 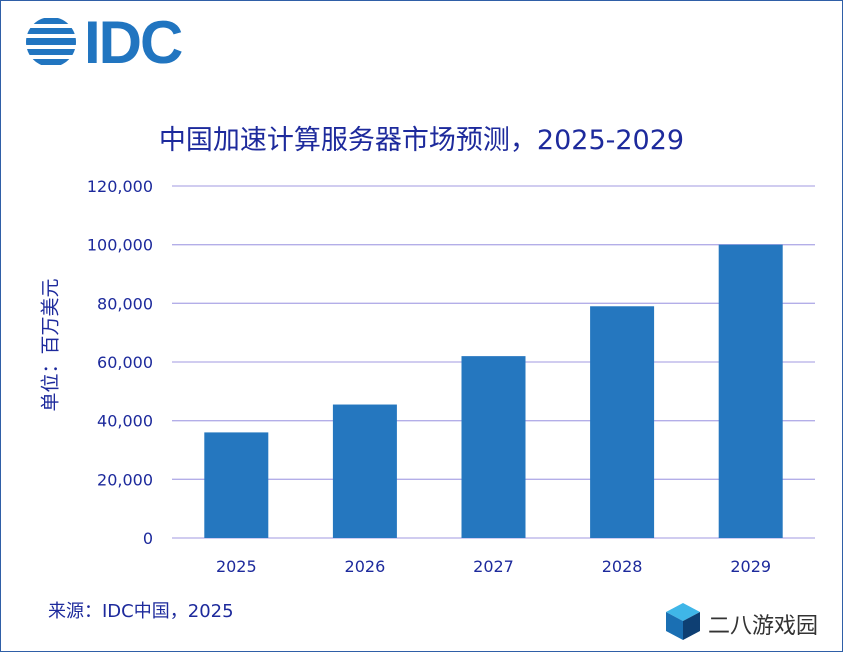 What do you see at coordinates (750, 391) in the screenshot?
I see `bar-2029` at bounding box center [750, 391].